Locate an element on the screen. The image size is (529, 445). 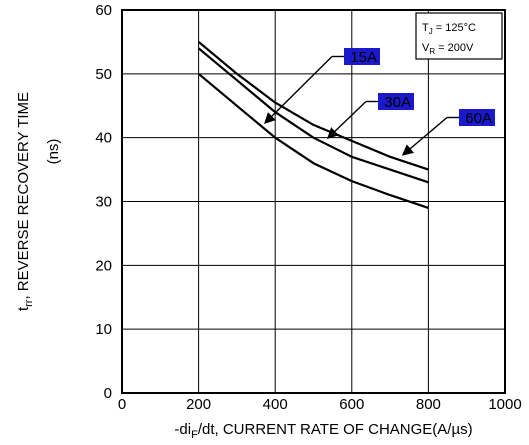
x-tick-label: 800 is located at coordinates (428, 404).